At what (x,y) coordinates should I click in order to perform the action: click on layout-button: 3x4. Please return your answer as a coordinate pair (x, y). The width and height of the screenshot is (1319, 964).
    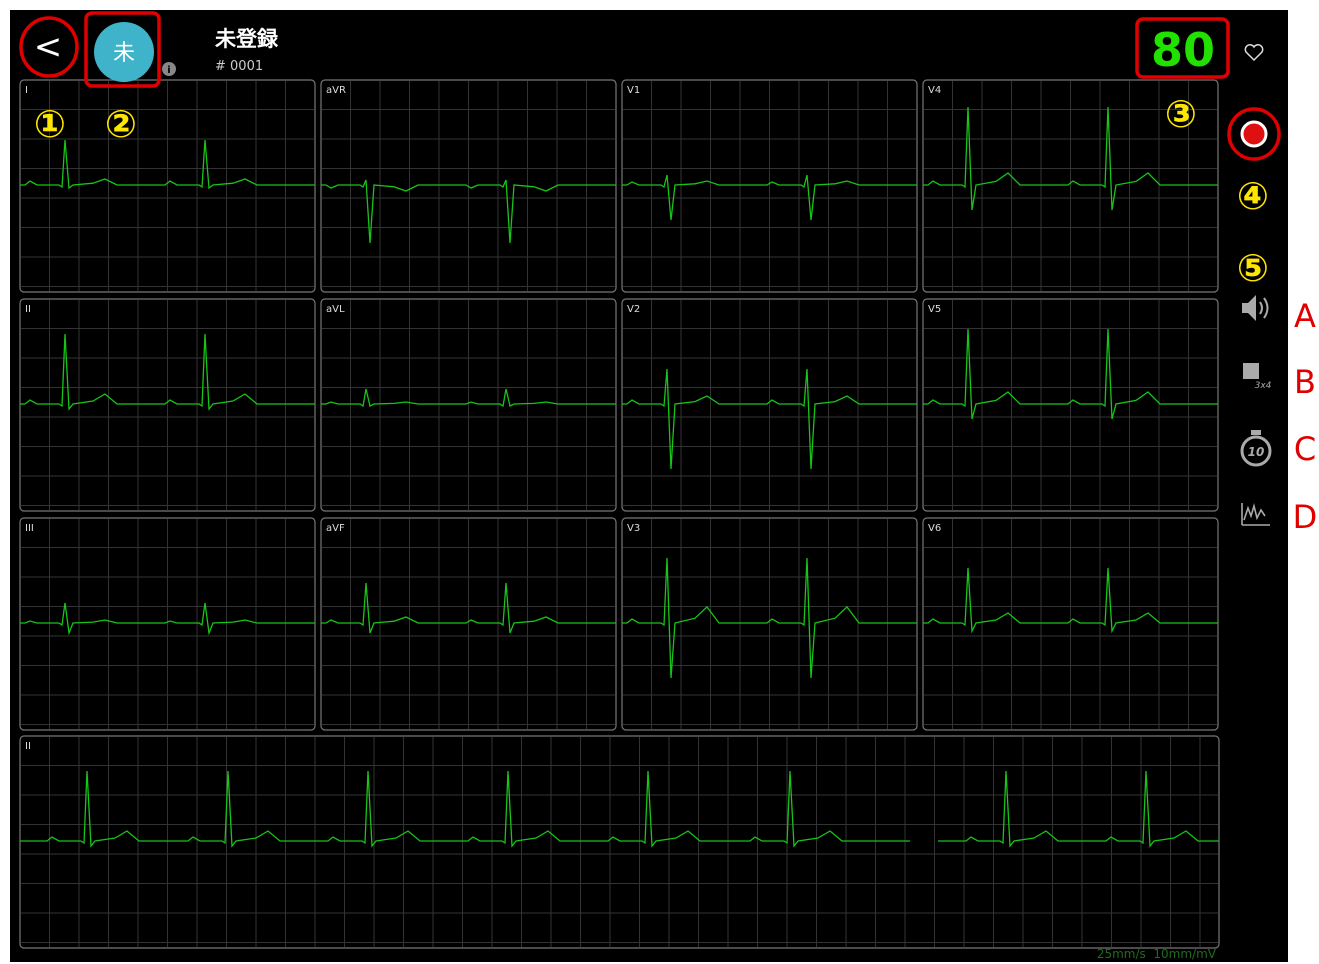
    Looking at the image, I should click on (1257, 377).